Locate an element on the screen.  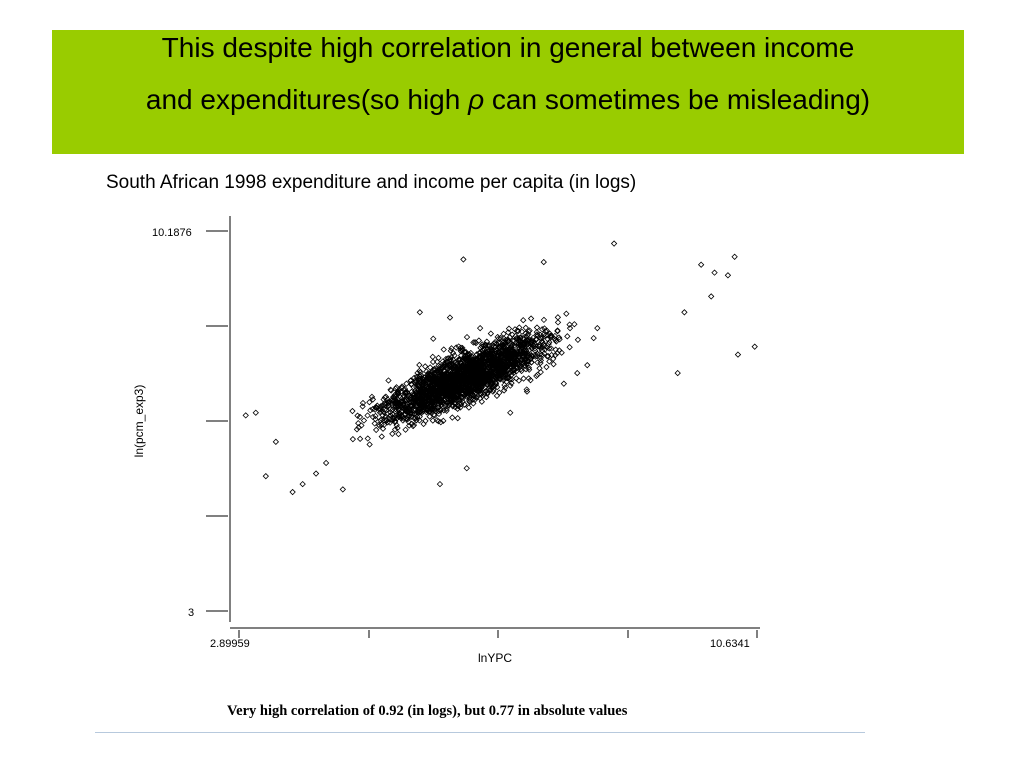
title-line-2-pre: and expenditures(so high is located at coordinates (307, 99).